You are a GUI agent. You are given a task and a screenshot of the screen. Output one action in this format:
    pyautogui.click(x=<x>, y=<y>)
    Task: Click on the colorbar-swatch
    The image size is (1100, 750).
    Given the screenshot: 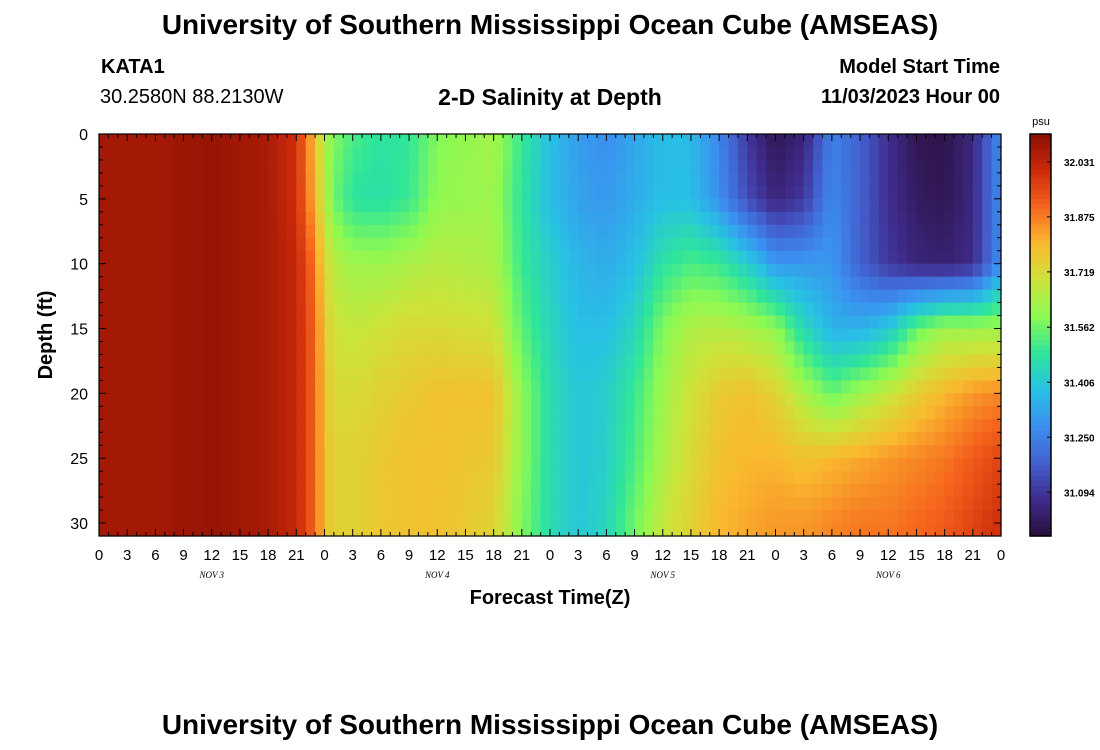 What is the action you would take?
    pyautogui.click(x=1040, y=147)
    